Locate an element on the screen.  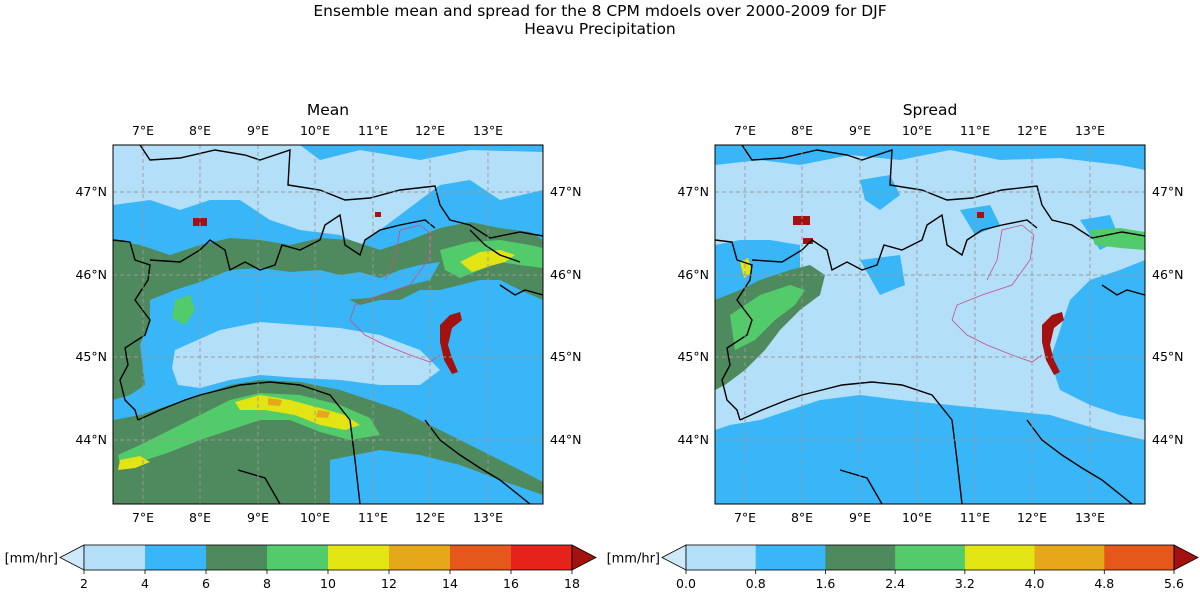
spread-colorbar-over is located at coordinates (1186, 557).